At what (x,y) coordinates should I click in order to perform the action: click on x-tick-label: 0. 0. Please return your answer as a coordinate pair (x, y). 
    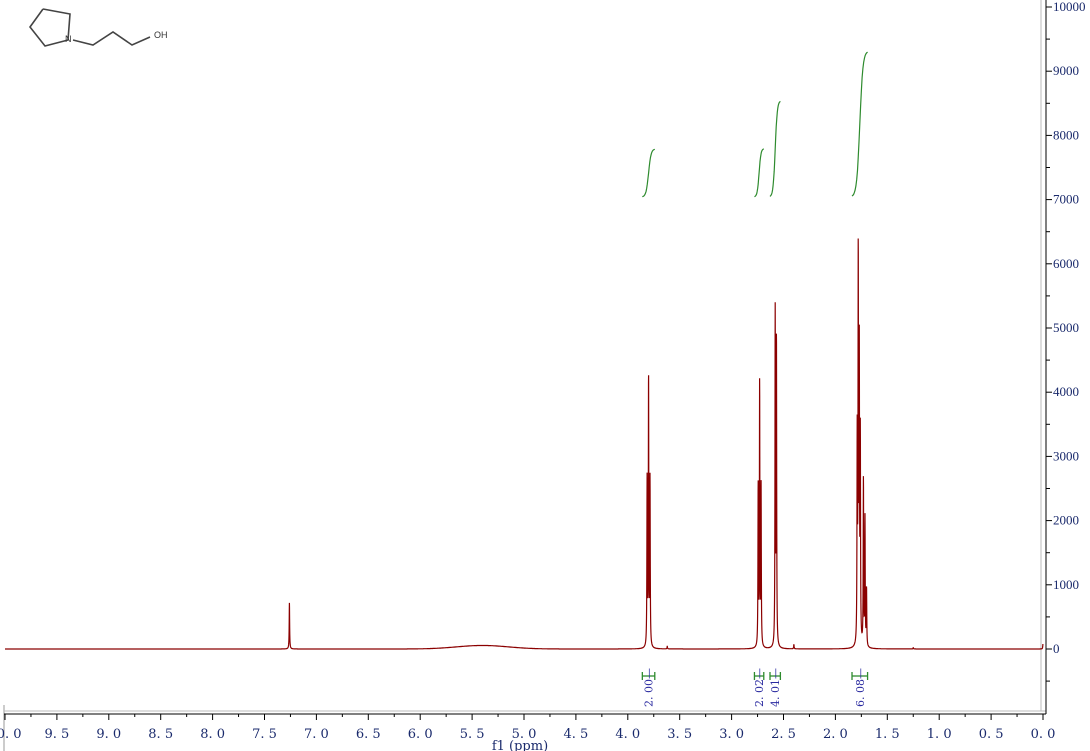
    Looking at the image, I should click on (1043, 734).